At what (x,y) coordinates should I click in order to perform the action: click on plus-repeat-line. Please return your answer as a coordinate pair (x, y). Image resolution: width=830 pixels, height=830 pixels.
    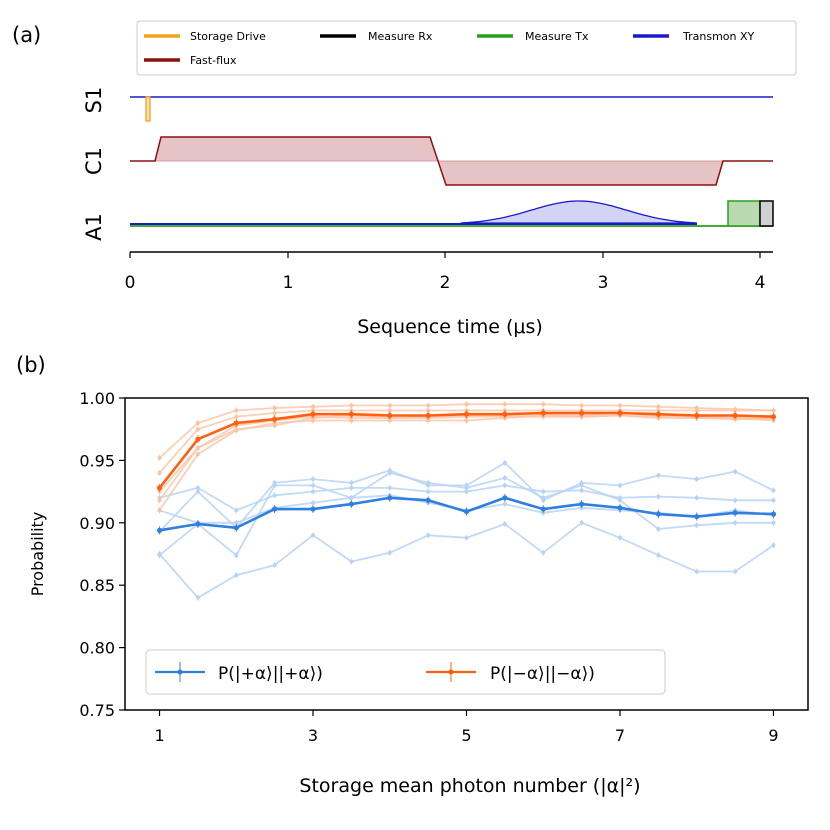
    Looking at the image, I should click on (466, 560).